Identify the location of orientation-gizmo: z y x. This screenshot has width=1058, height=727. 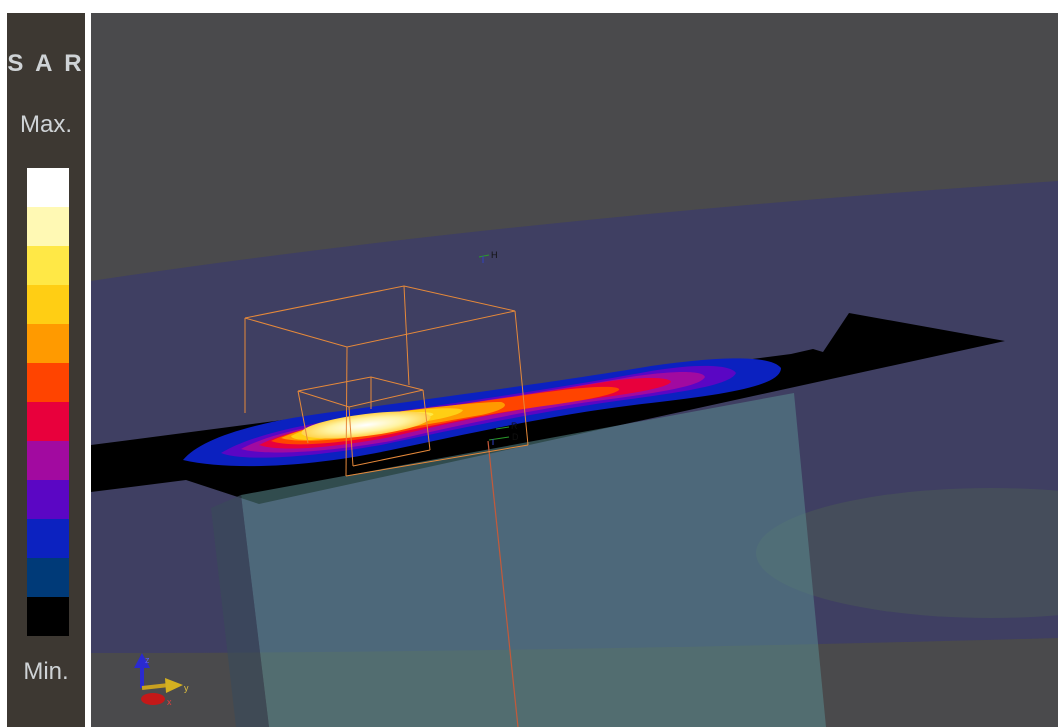
(161, 680).